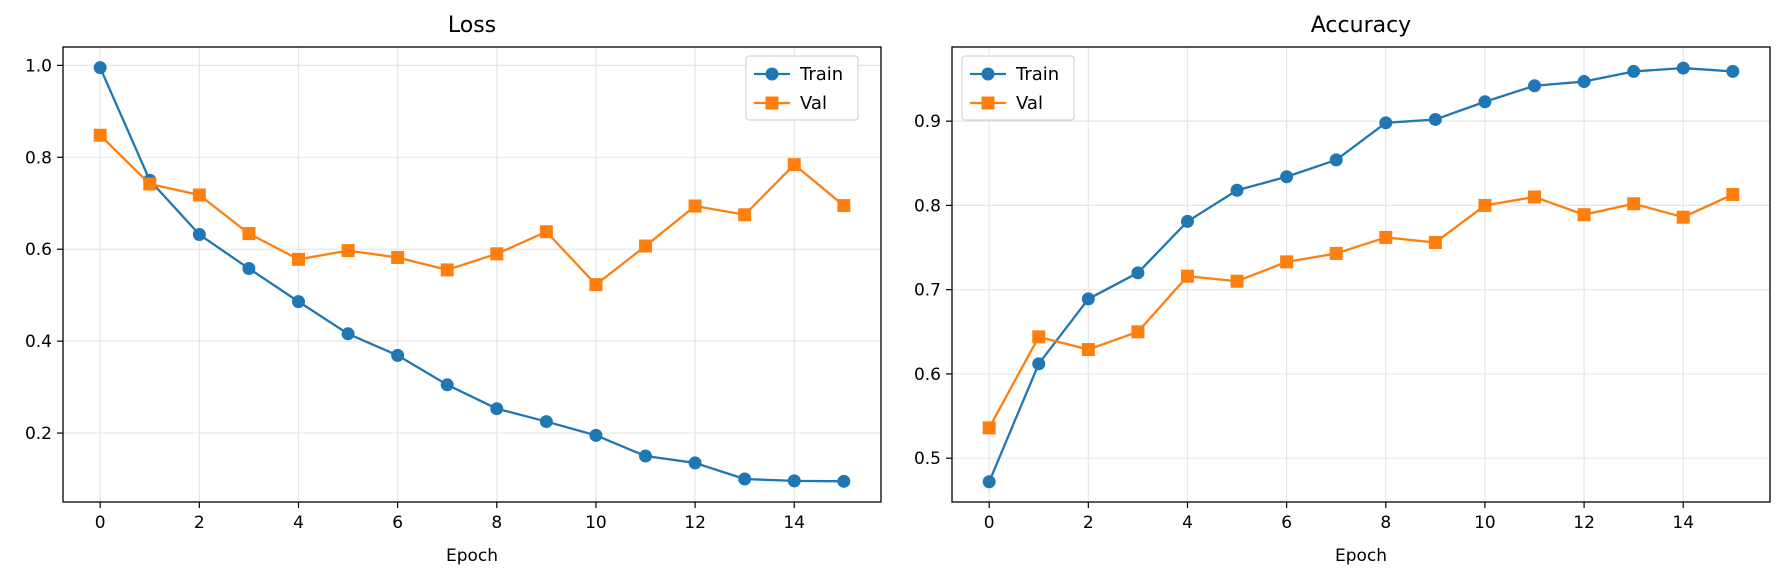  Describe the element at coordinates (927, 375) in the screenshot. I see `accuracy-y-tick-label: 0.6` at that location.